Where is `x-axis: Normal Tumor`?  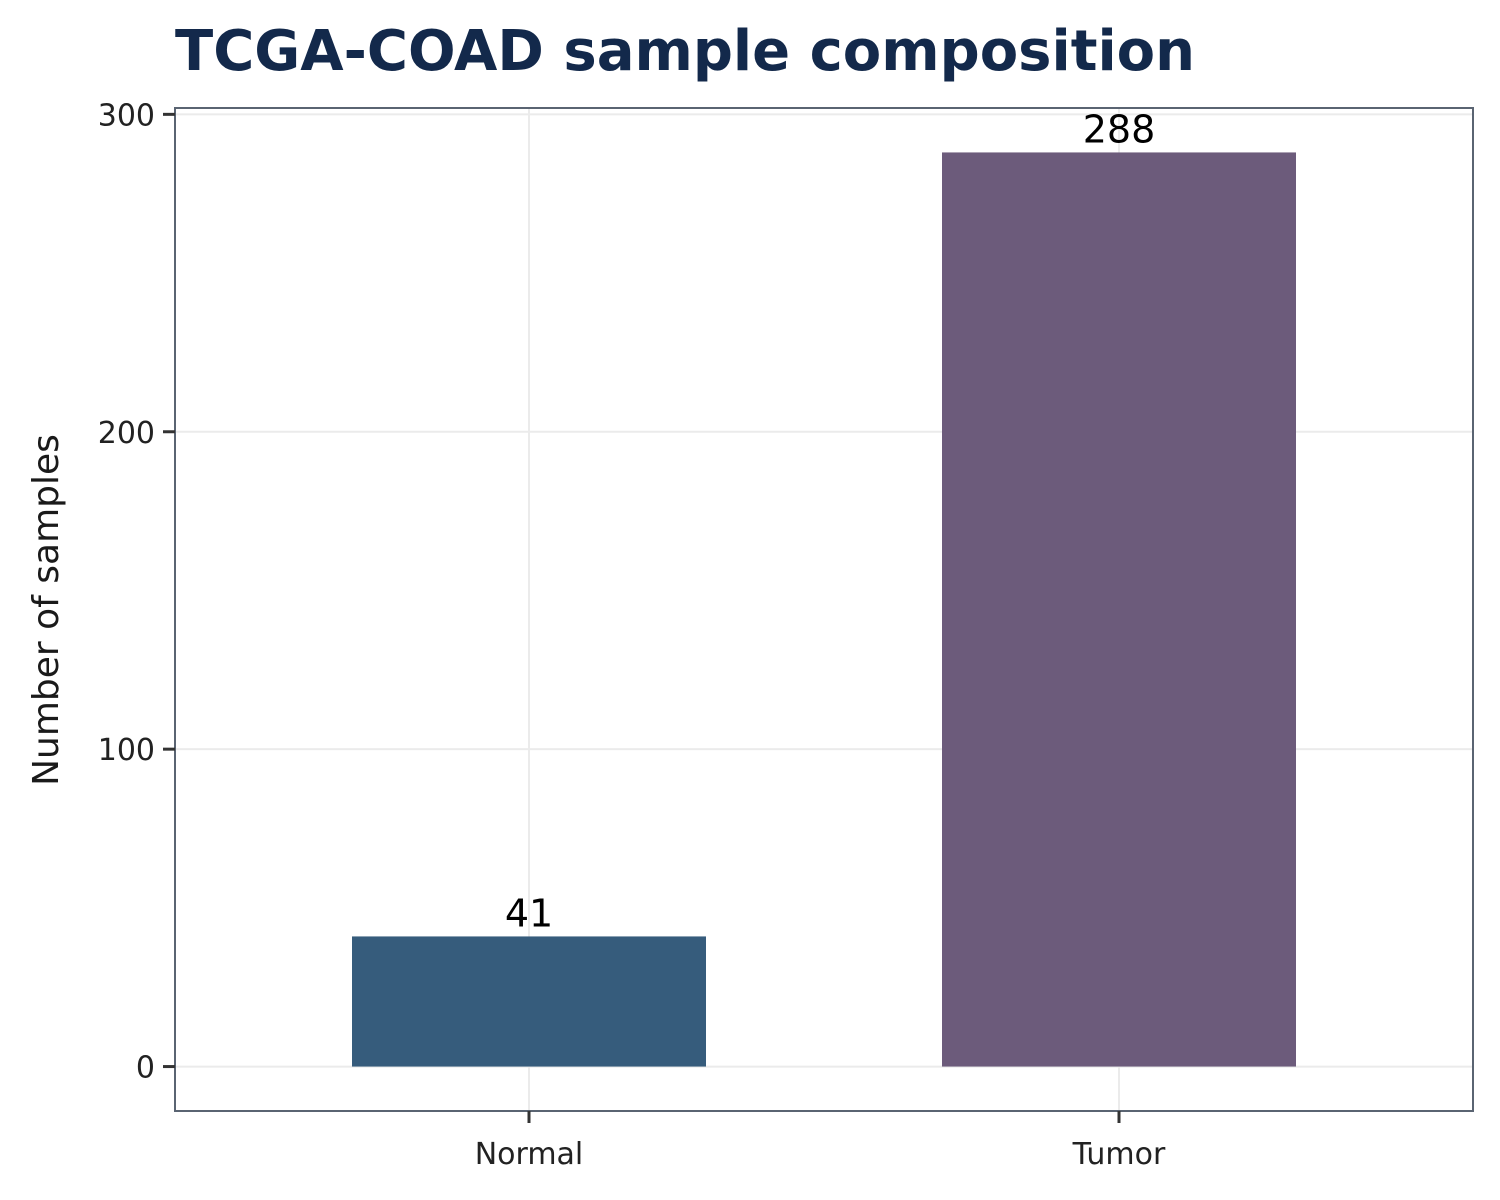 x-axis: Normal Tumor is located at coordinates (820, 1141).